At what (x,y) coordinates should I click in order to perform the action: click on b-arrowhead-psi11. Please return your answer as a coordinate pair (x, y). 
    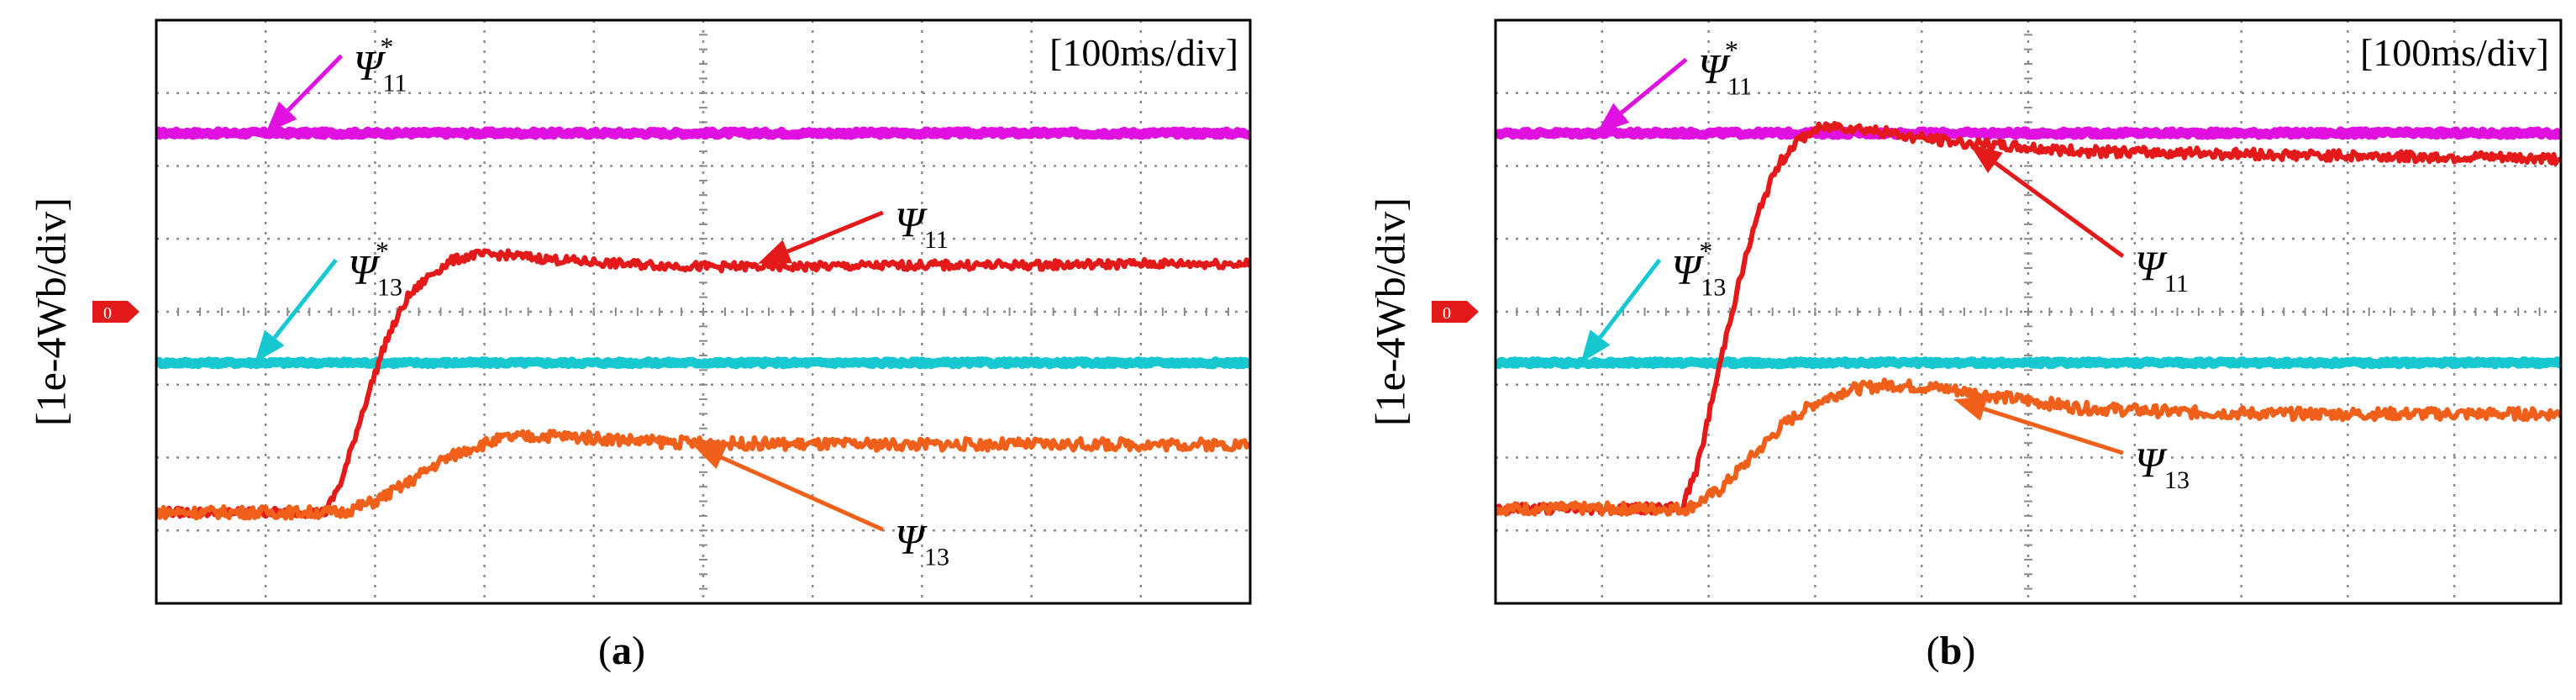
    Looking at the image, I should click on (1986, 159).